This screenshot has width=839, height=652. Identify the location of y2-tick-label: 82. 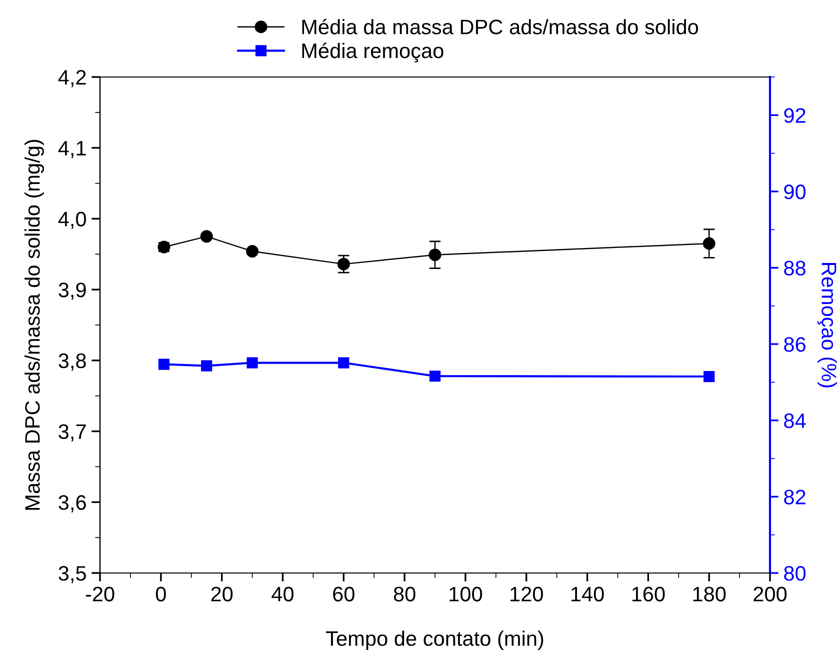
(795, 497).